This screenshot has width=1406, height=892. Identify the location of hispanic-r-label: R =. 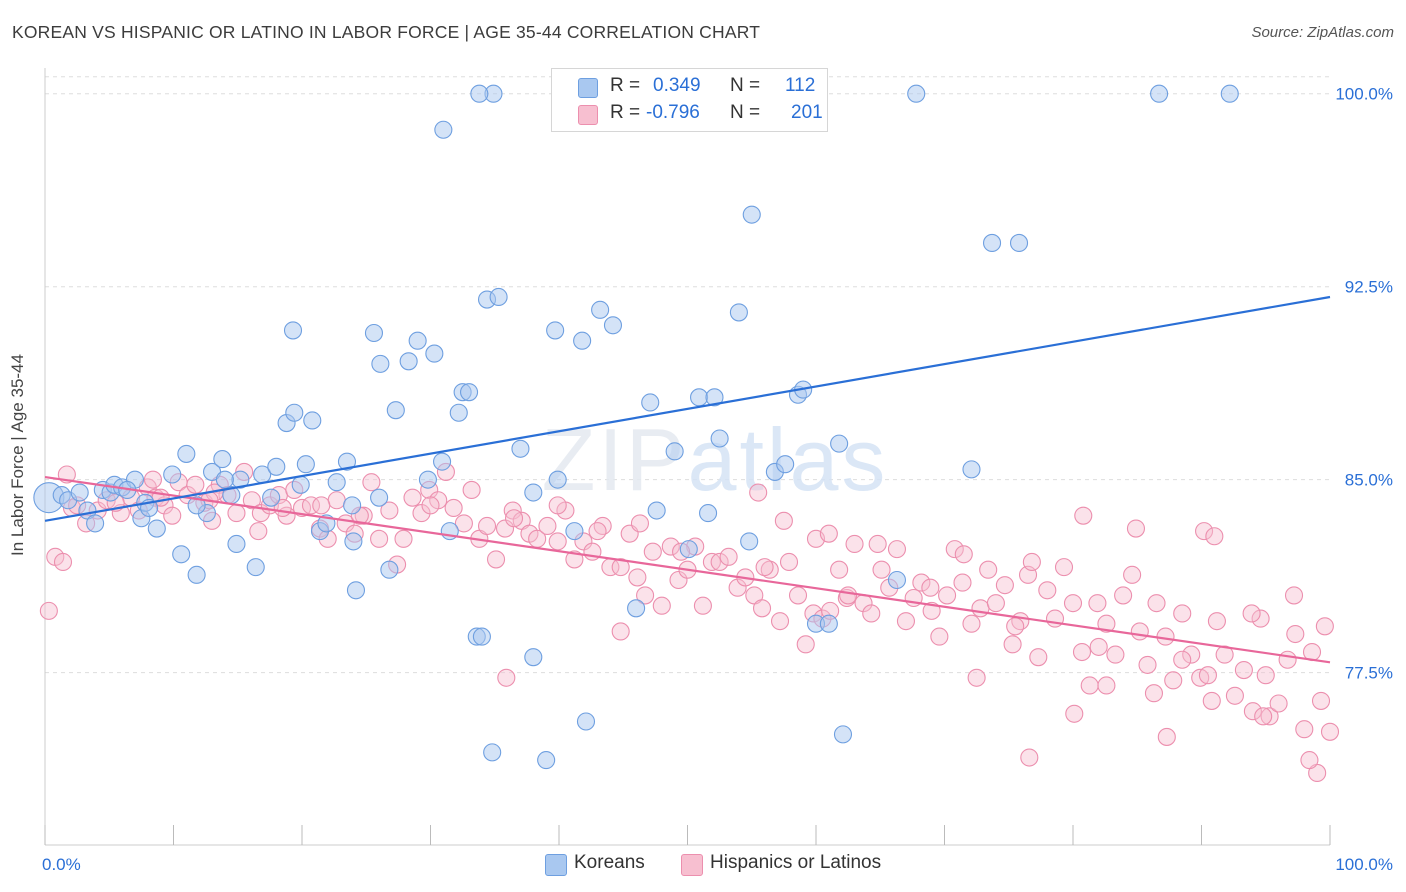
(625, 112).